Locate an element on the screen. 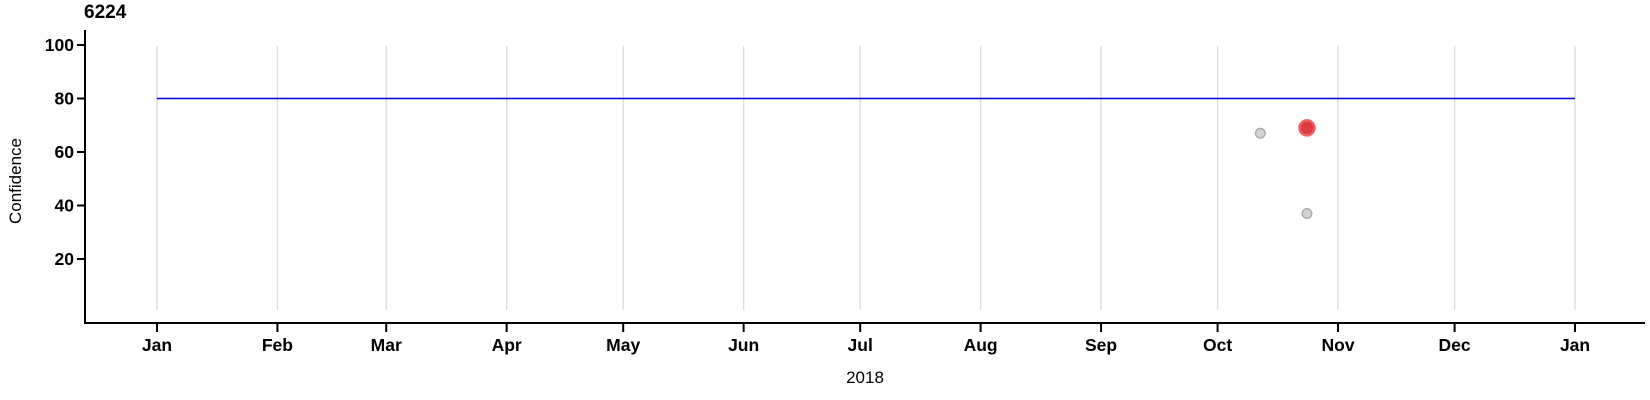 The height and width of the screenshot is (400, 1650). chart-title: 6224 is located at coordinates (105, 12).